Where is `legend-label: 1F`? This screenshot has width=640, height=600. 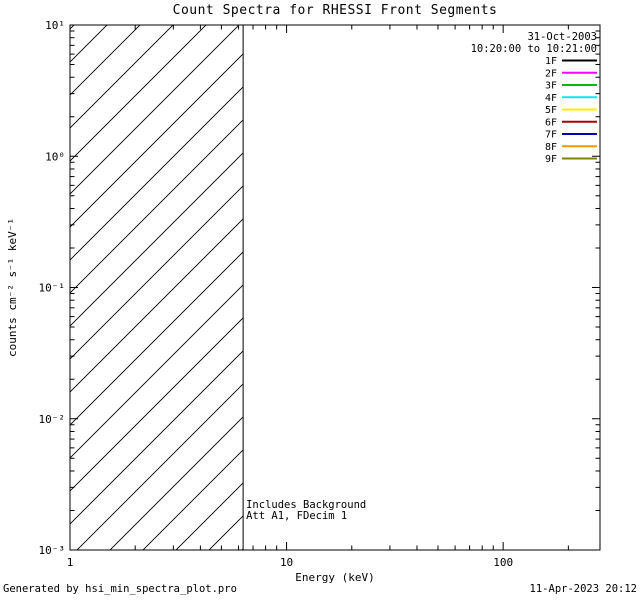 legend-label: 1F is located at coordinates (551, 61).